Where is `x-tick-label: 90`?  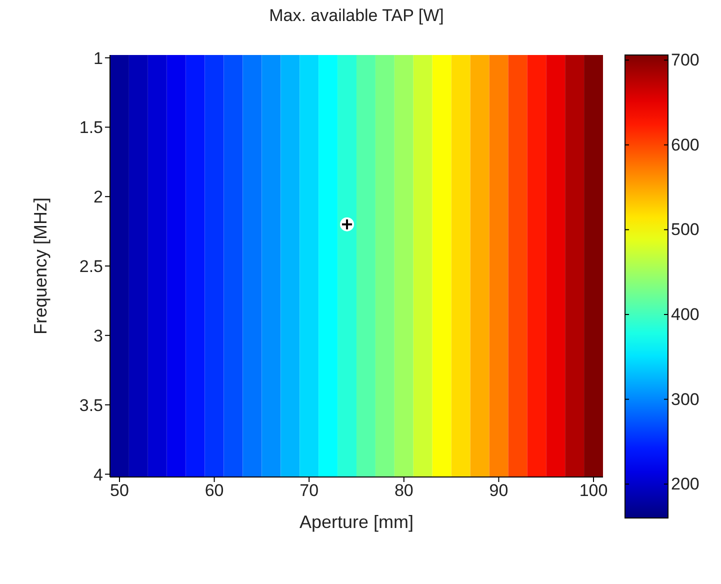
x-tick-label: 90 is located at coordinates (498, 490).